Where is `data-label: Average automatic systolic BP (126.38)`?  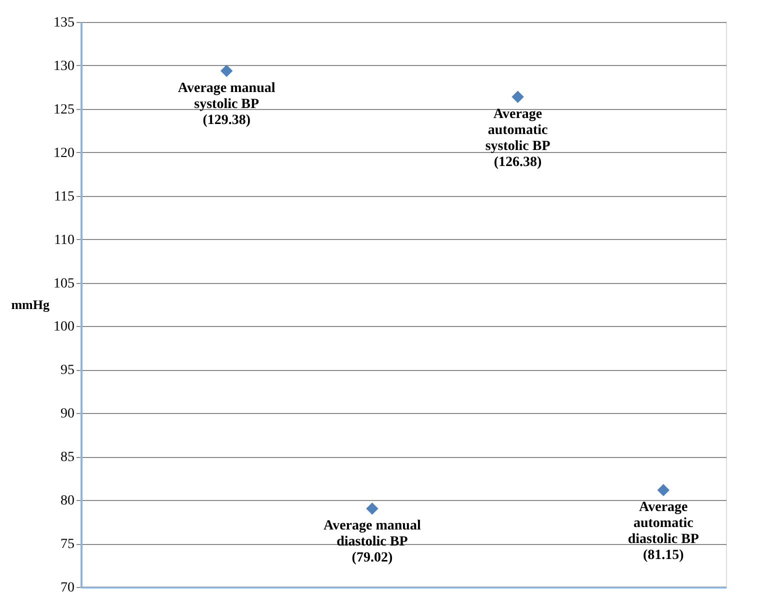
data-label: Average automatic systolic BP (126.38) is located at coordinates (518, 138).